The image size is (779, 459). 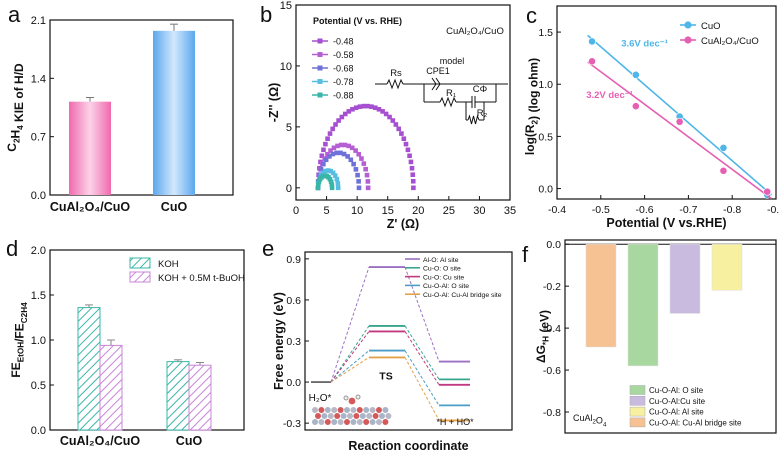 I want to click on x-tick-label: 25, so click(x=449, y=211).